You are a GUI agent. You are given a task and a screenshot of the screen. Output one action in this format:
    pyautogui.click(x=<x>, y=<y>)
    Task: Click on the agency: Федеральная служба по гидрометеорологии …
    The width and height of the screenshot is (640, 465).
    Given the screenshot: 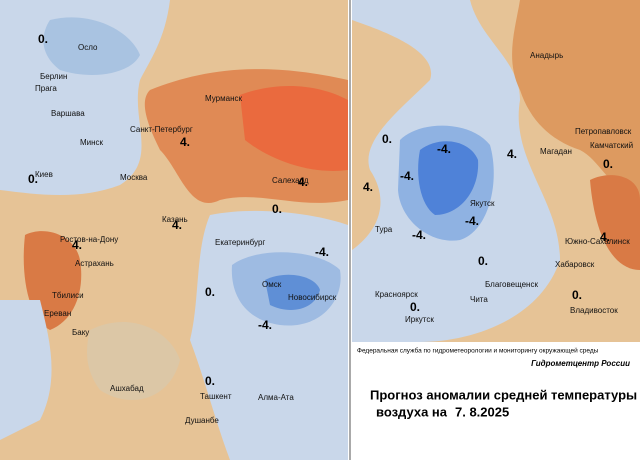 What is the action you would take?
    pyautogui.click(x=478, y=351)
    